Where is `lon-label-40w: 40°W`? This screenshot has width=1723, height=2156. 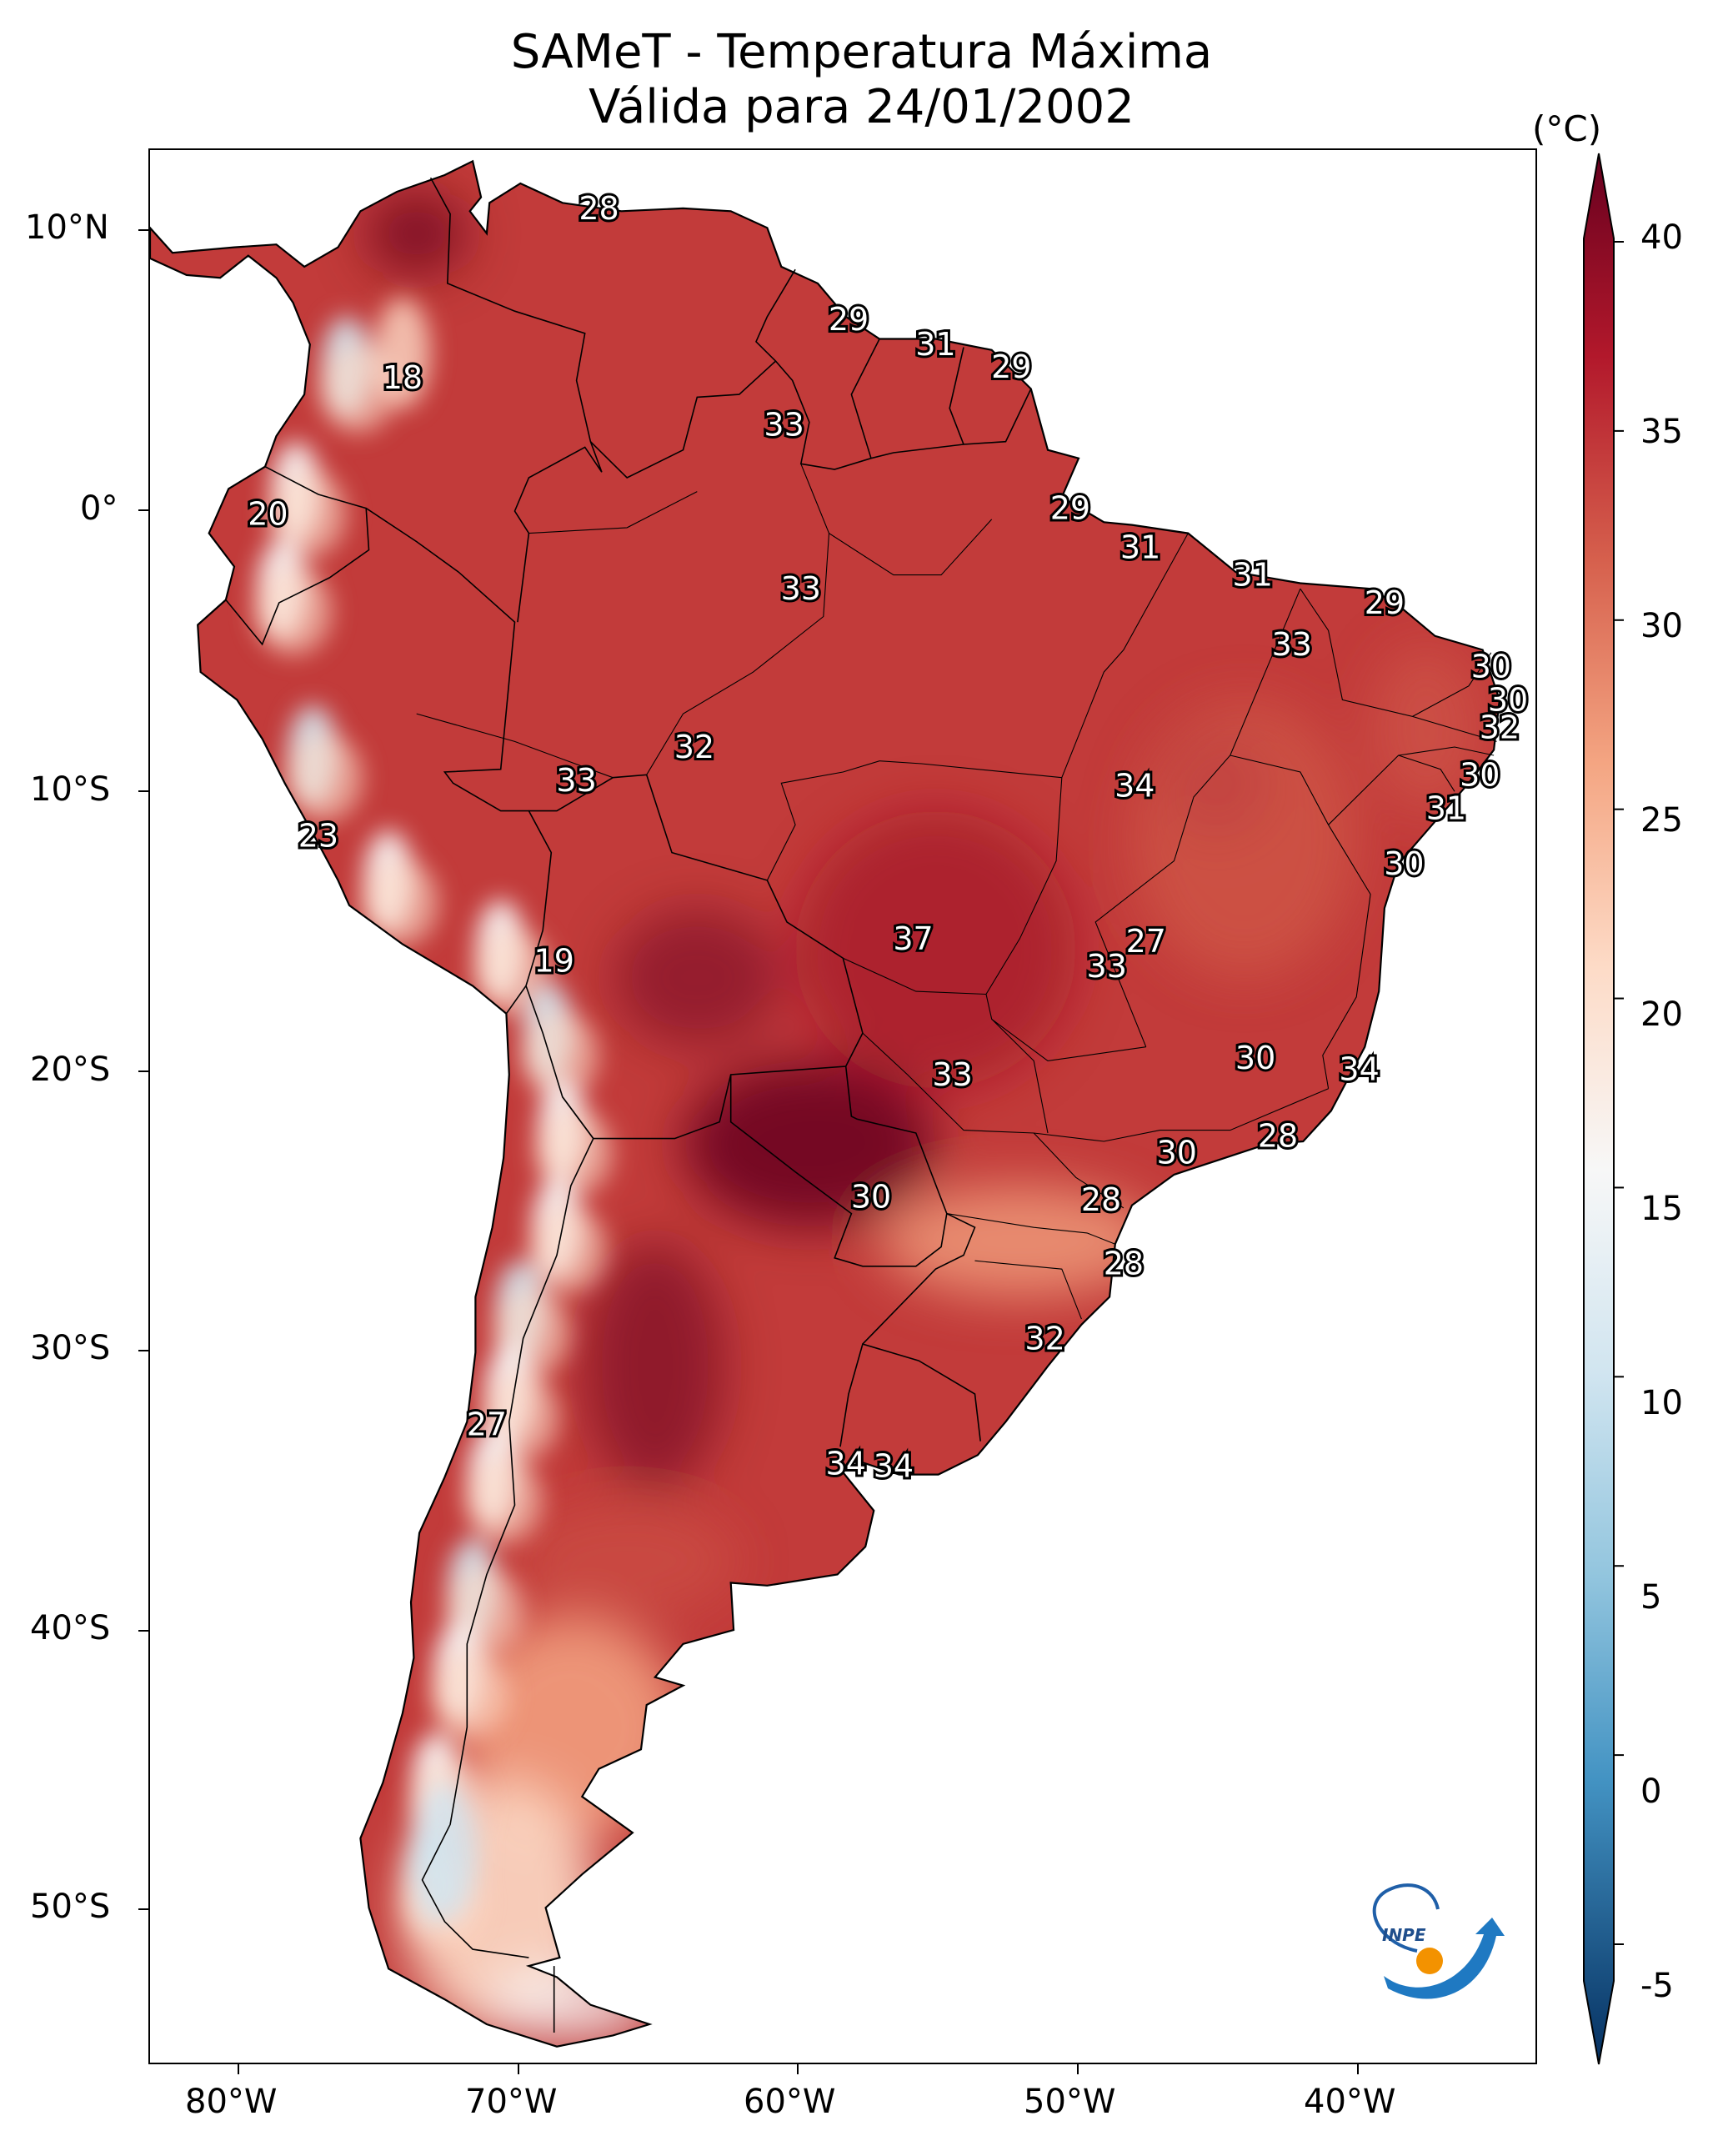
lon-label-40w: 40°W is located at coordinates (1350, 2102).